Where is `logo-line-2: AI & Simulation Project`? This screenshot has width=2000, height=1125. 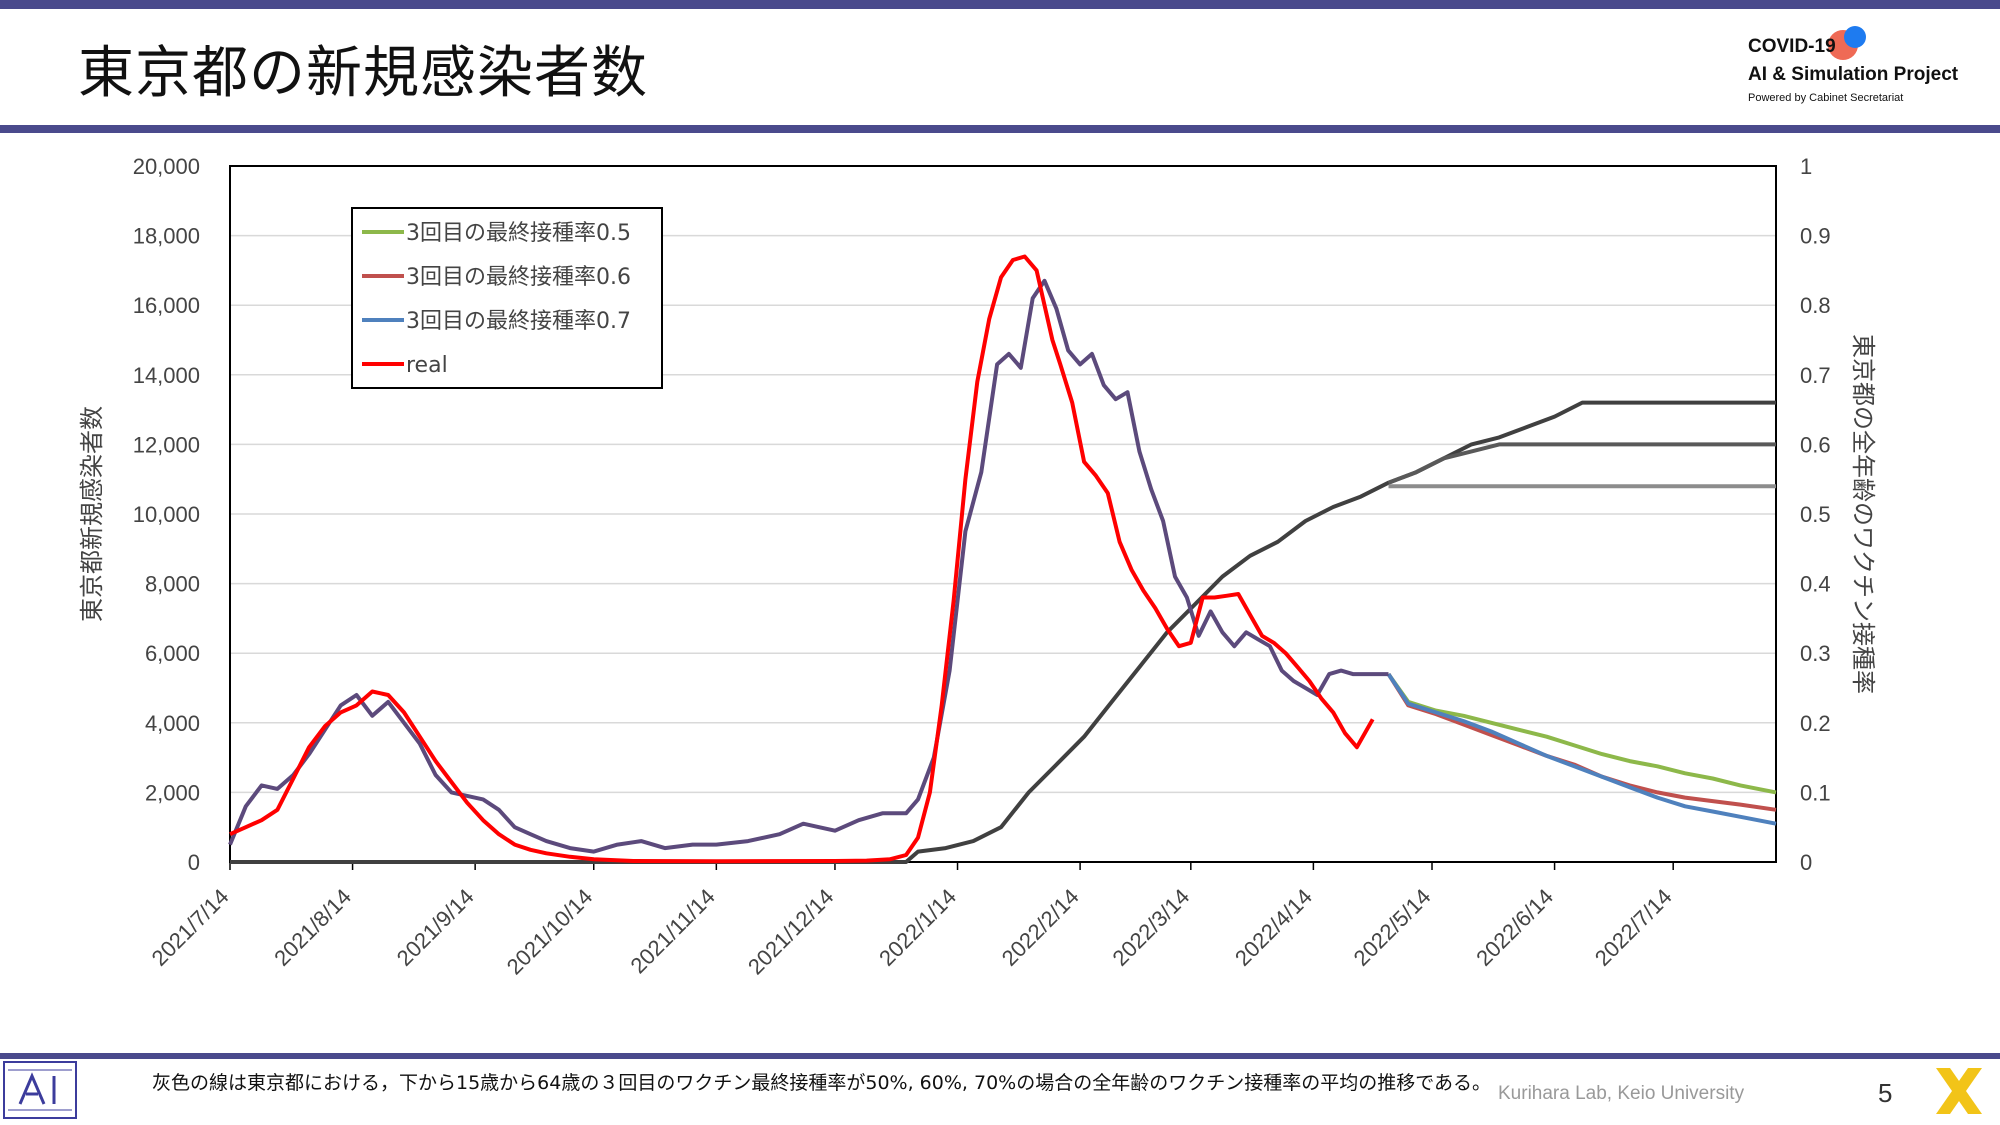
logo-line-2: AI & Simulation Project is located at coordinates (1853, 74).